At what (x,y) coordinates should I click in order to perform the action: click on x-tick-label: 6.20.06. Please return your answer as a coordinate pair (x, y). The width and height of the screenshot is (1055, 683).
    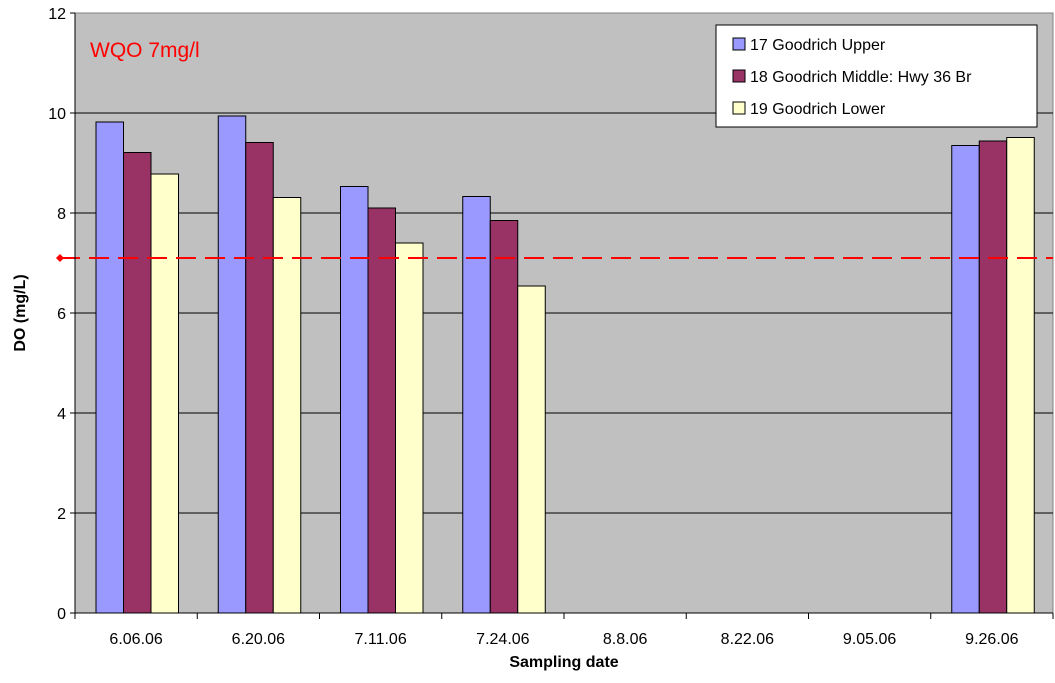
    Looking at the image, I should click on (258, 639).